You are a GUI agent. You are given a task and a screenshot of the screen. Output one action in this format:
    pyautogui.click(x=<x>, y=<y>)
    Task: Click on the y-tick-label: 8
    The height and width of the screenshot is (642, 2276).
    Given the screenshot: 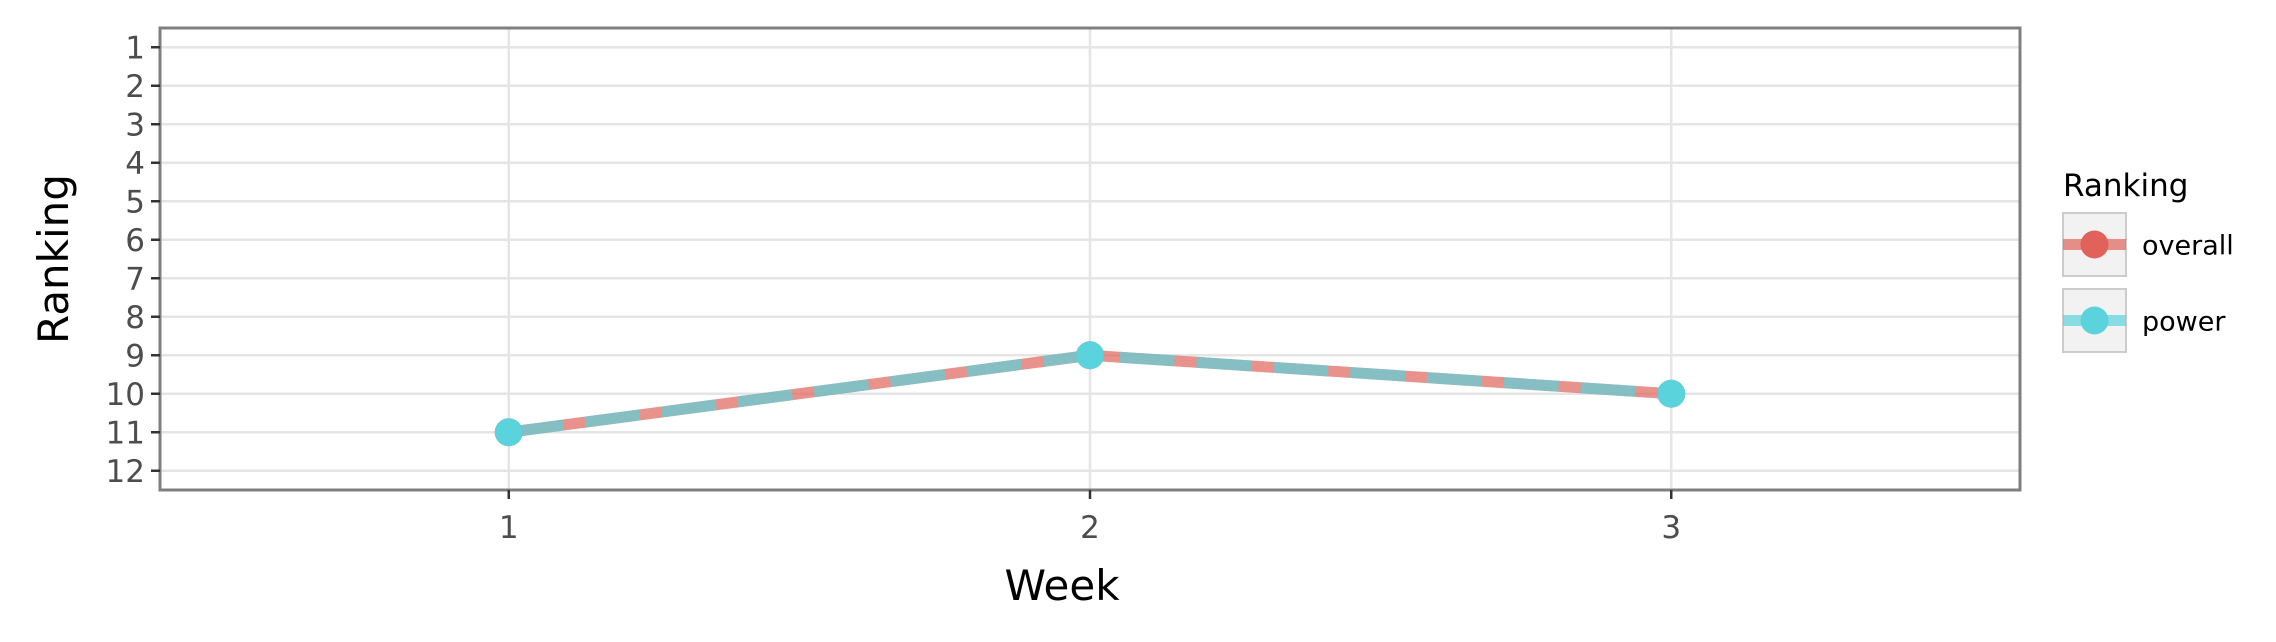 What is the action you would take?
    pyautogui.click(x=135, y=318)
    